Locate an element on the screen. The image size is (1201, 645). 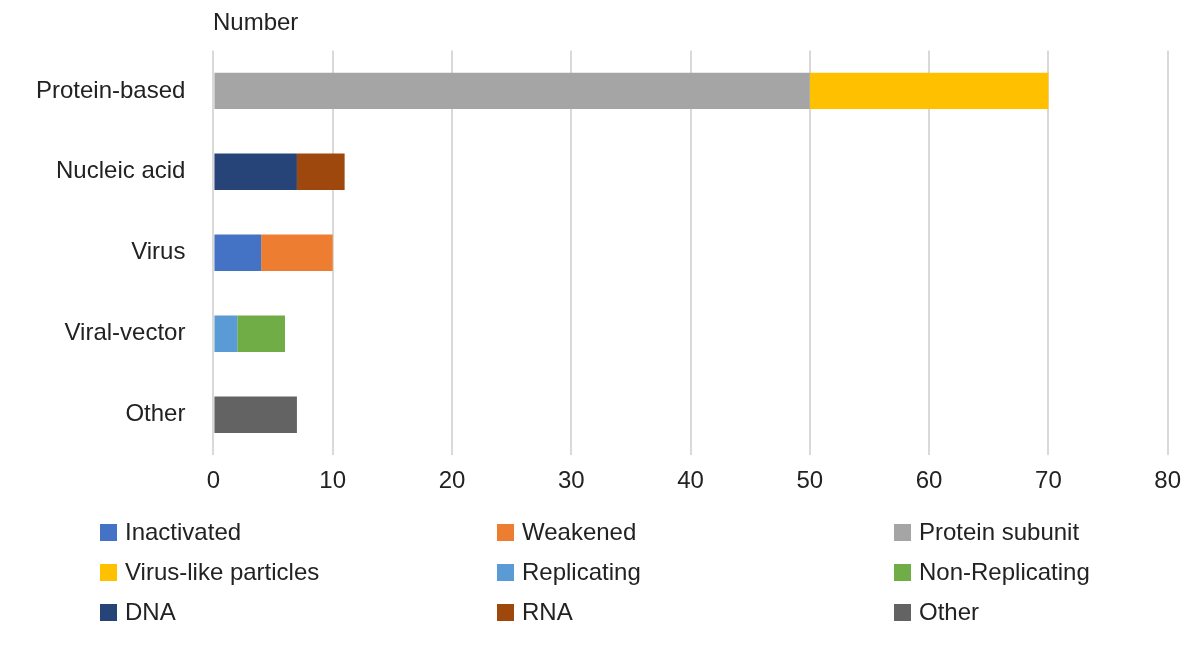
x-tick-label: 20 is located at coordinates (452, 480).